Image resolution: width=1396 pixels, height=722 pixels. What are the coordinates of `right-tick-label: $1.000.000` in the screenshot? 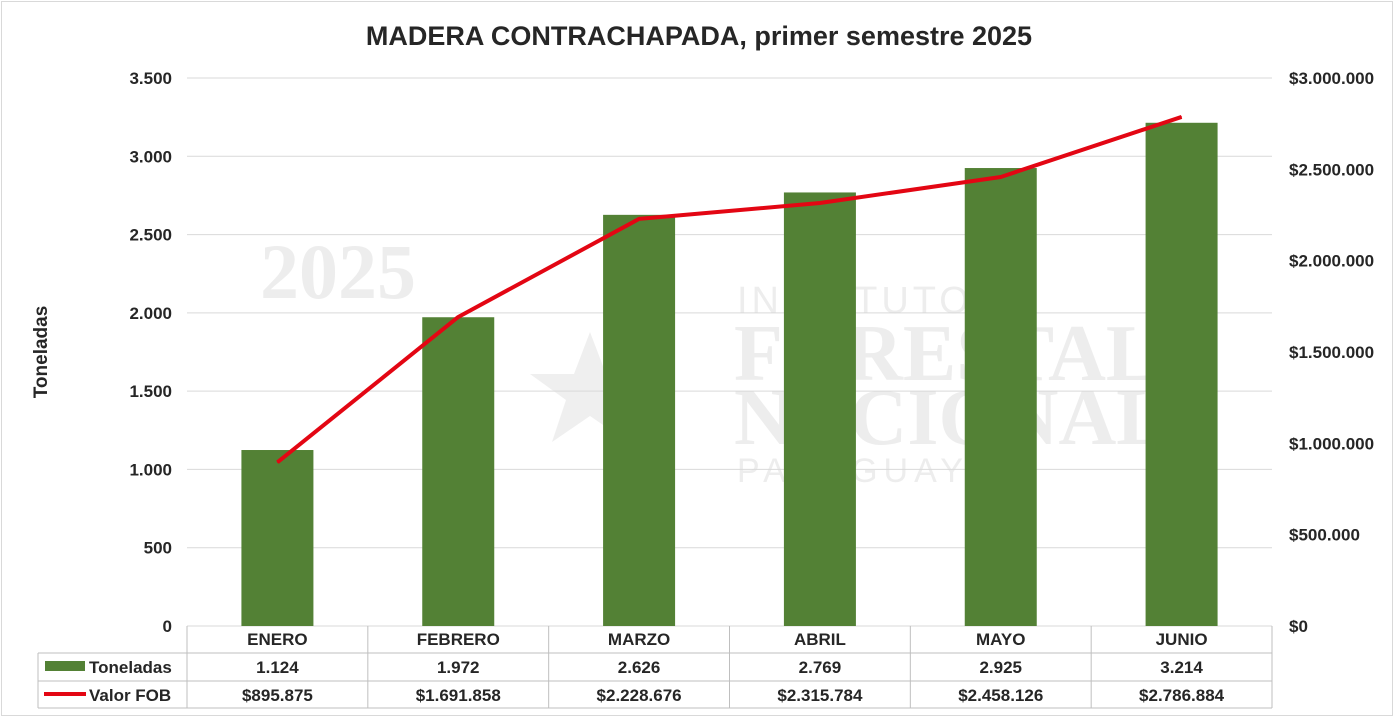 It's located at (1331, 443).